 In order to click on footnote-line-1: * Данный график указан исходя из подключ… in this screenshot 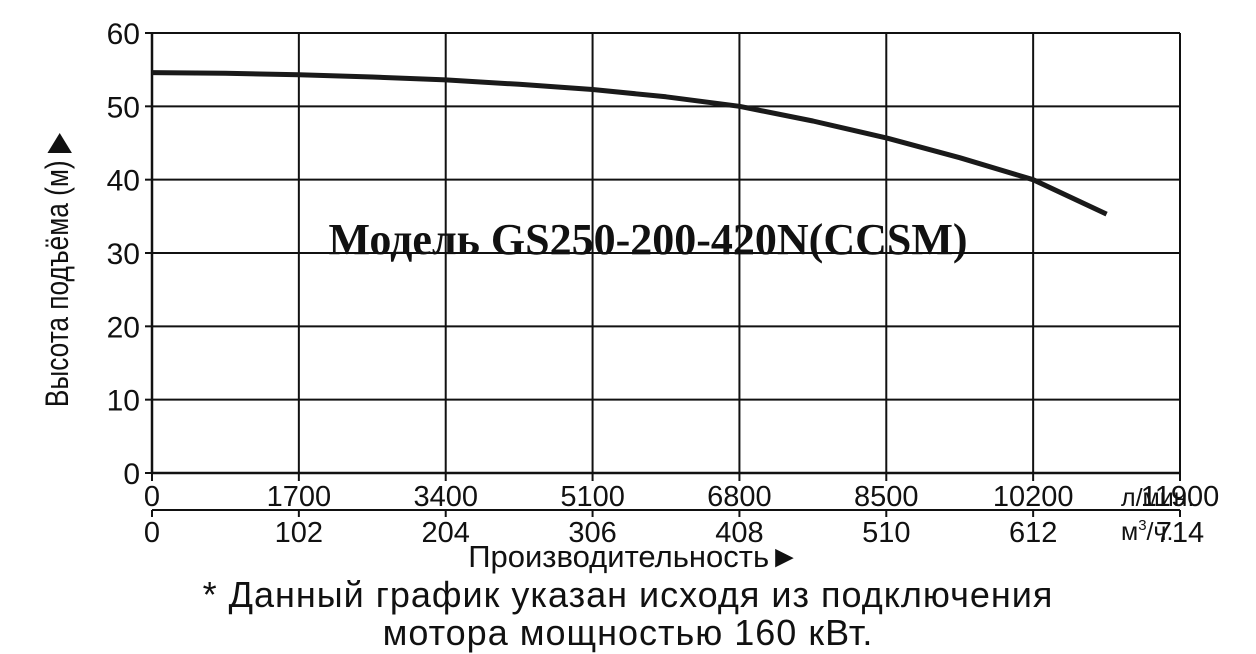, I will do `click(628, 594)`.